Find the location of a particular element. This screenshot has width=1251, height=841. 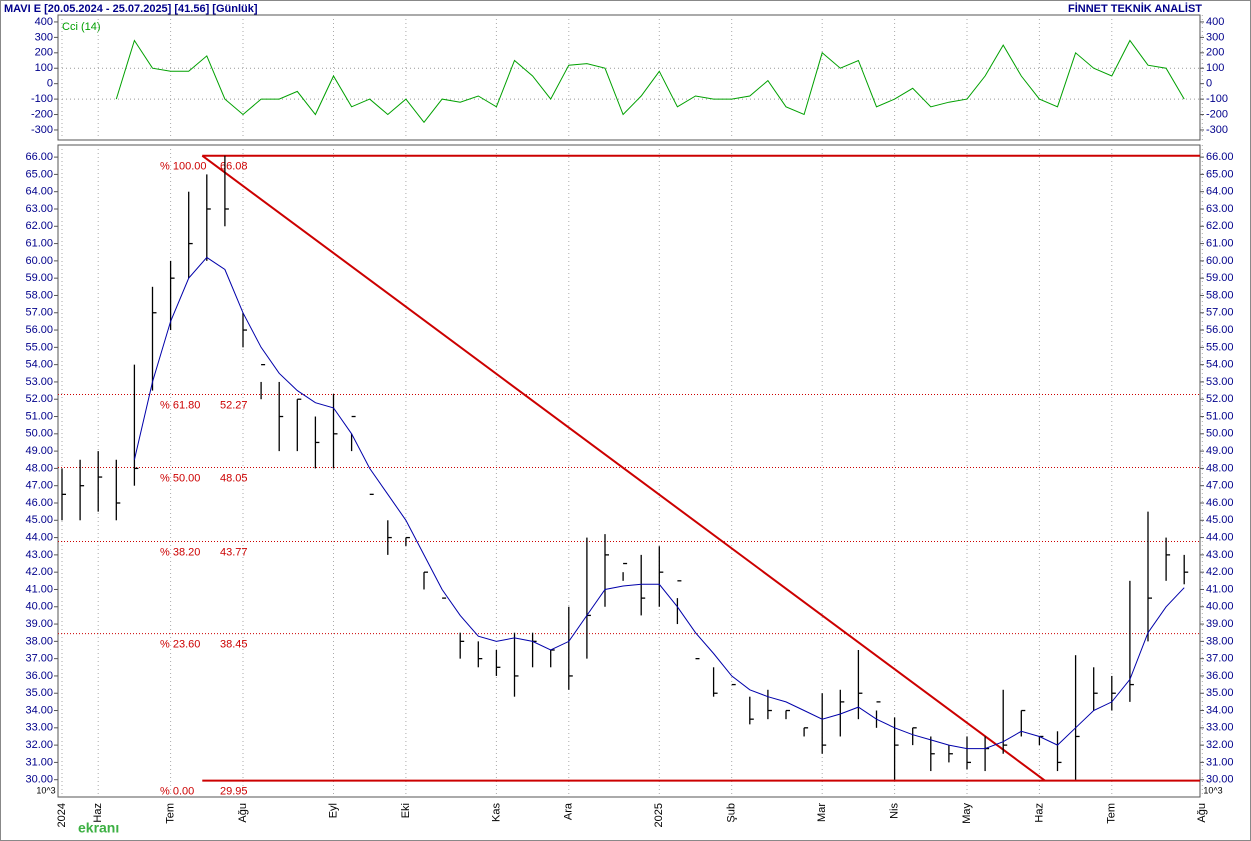

fib-value: 52.27 is located at coordinates (234, 405).